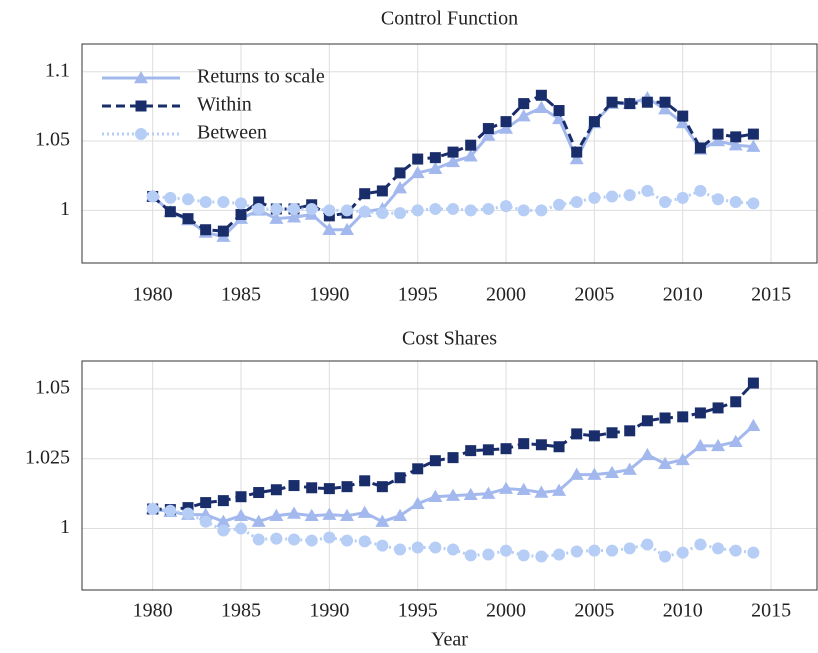  What do you see at coordinates (683, 611) in the screenshot?
I see `x-tick-label: 2010` at bounding box center [683, 611].